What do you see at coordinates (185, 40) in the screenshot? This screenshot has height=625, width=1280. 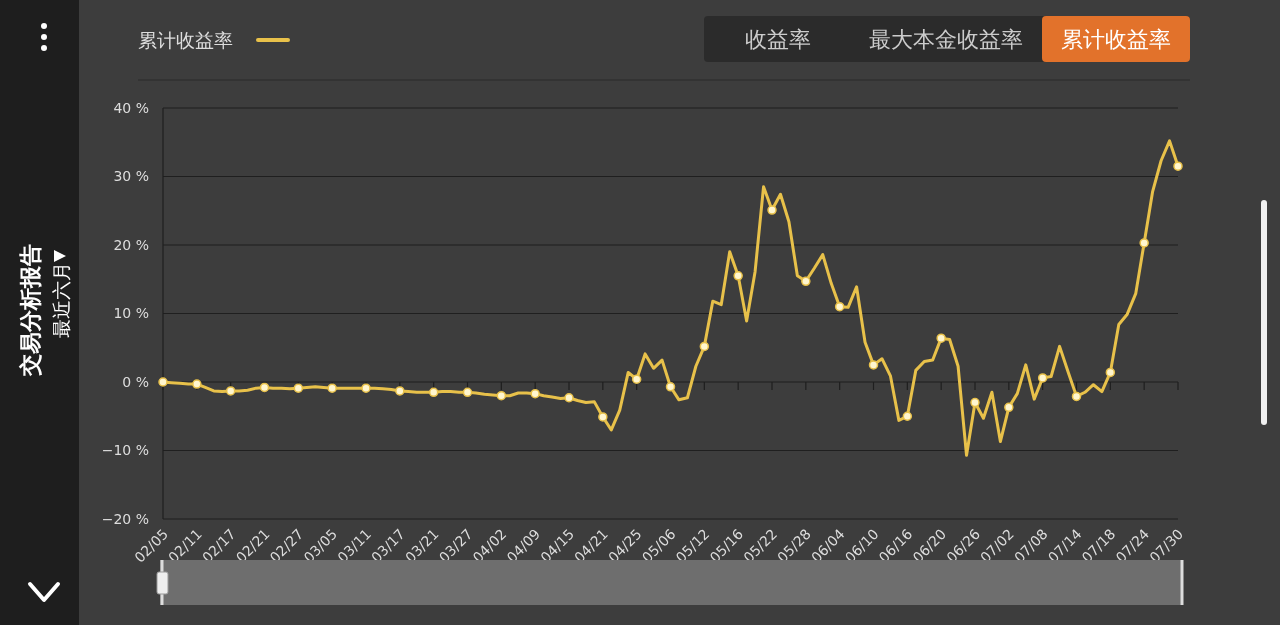 I see `legend-label: 累计收益率` at bounding box center [185, 40].